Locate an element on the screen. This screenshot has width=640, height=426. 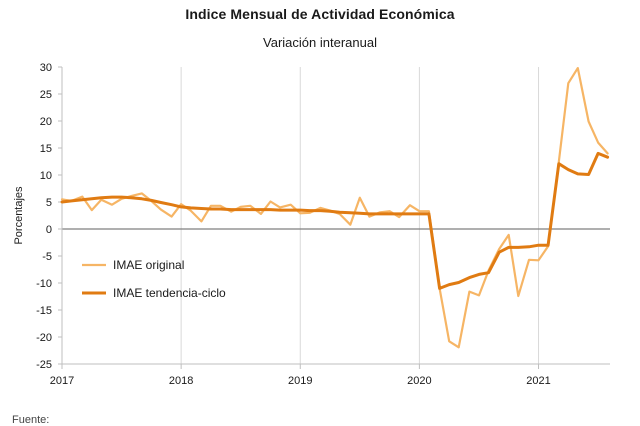
y-tick-label: 25 is located at coordinates (46, 95).